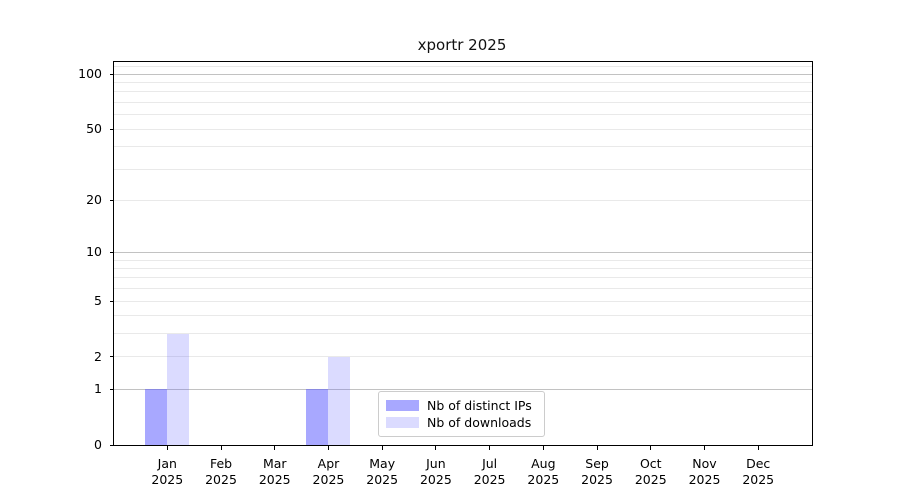 The width and height of the screenshot is (900, 500). I want to click on x-tick-year-nov: 2025, so click(704, 479).